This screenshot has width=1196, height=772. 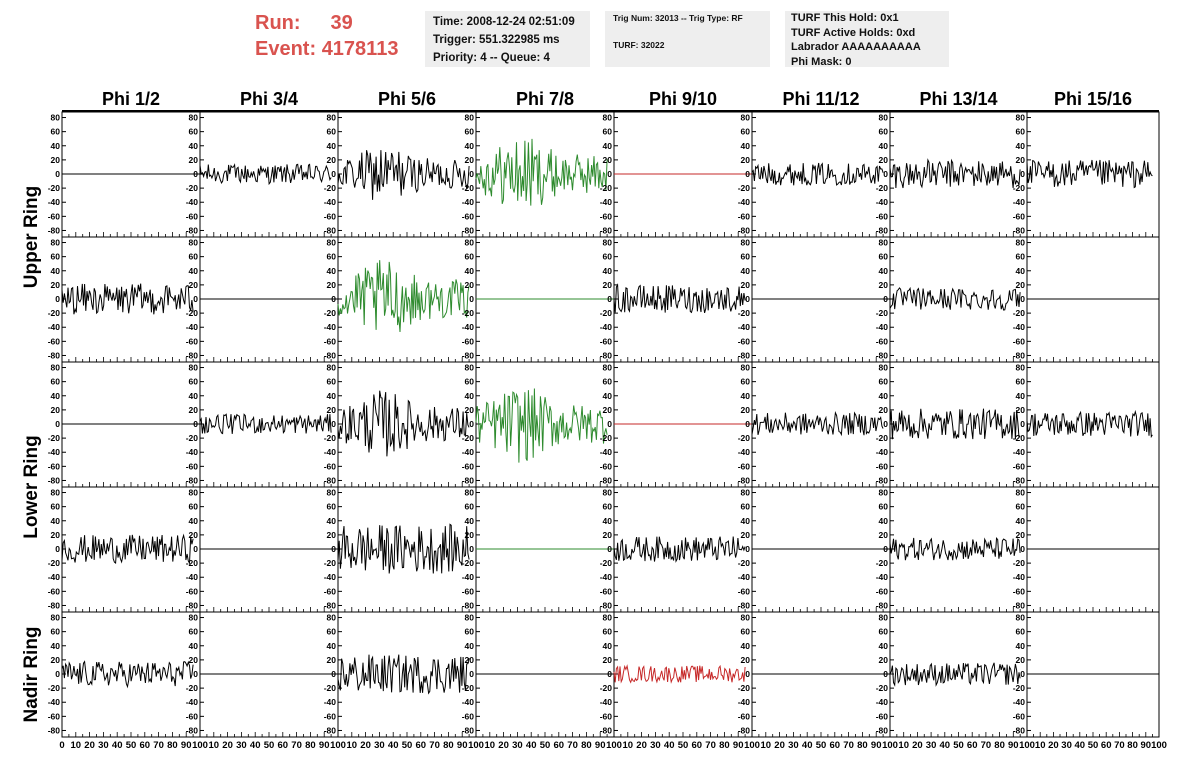 What do you see at coordinates (678, 18) in the screenshot?
I see `trig-num-text: Trig Num: 32013 -- Trig Type: RF` at bounding box center [678, 18].